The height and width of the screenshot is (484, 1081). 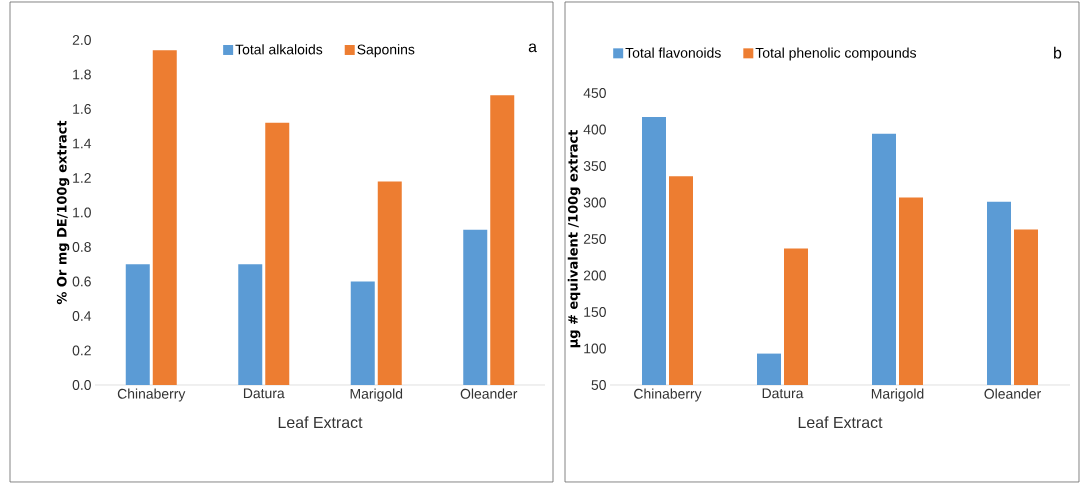 I want to click on y-tick-label: 350, so click(x=594, y=166).